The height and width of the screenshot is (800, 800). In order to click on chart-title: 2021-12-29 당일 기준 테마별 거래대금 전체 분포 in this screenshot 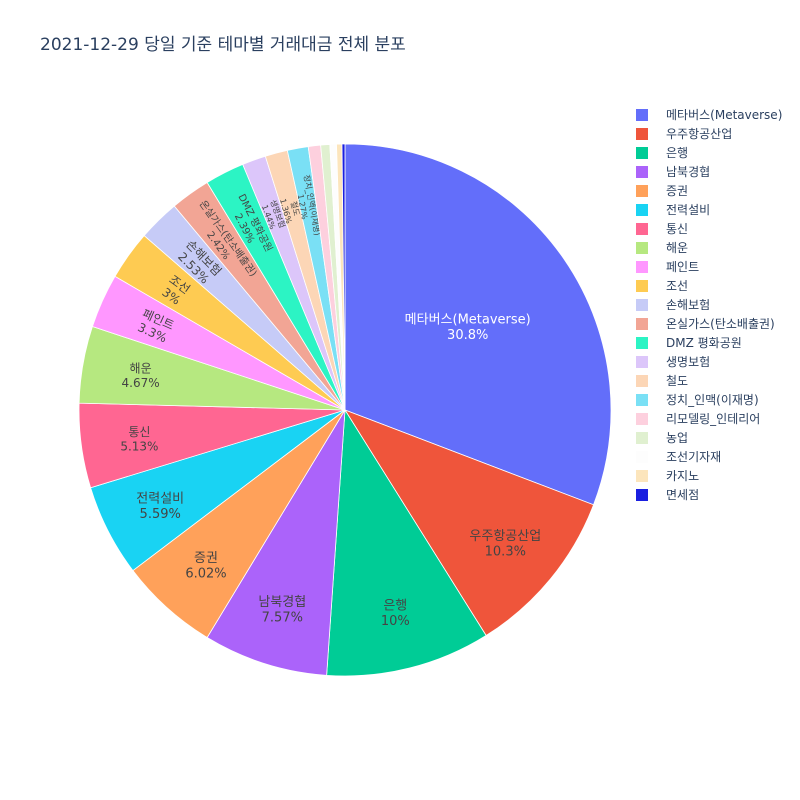, I will do `click(223, 45)`.